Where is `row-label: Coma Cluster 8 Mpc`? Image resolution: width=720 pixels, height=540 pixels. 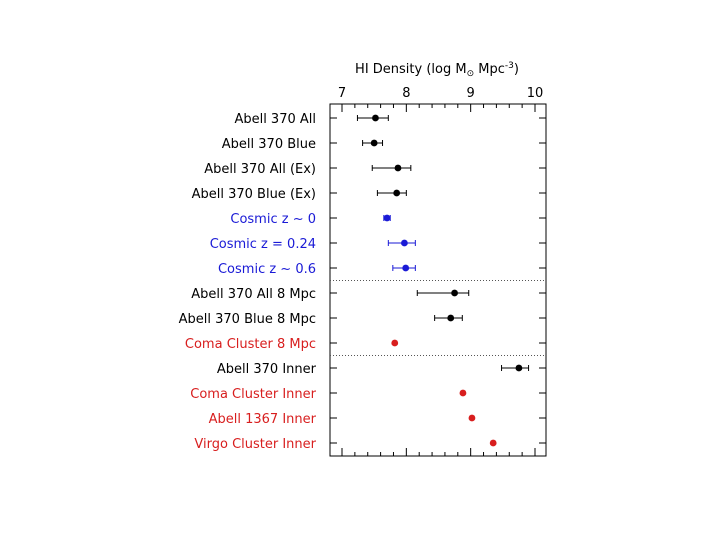
row-label: Coma Cluster 8 Mpc is located at coordinates (250, 344).